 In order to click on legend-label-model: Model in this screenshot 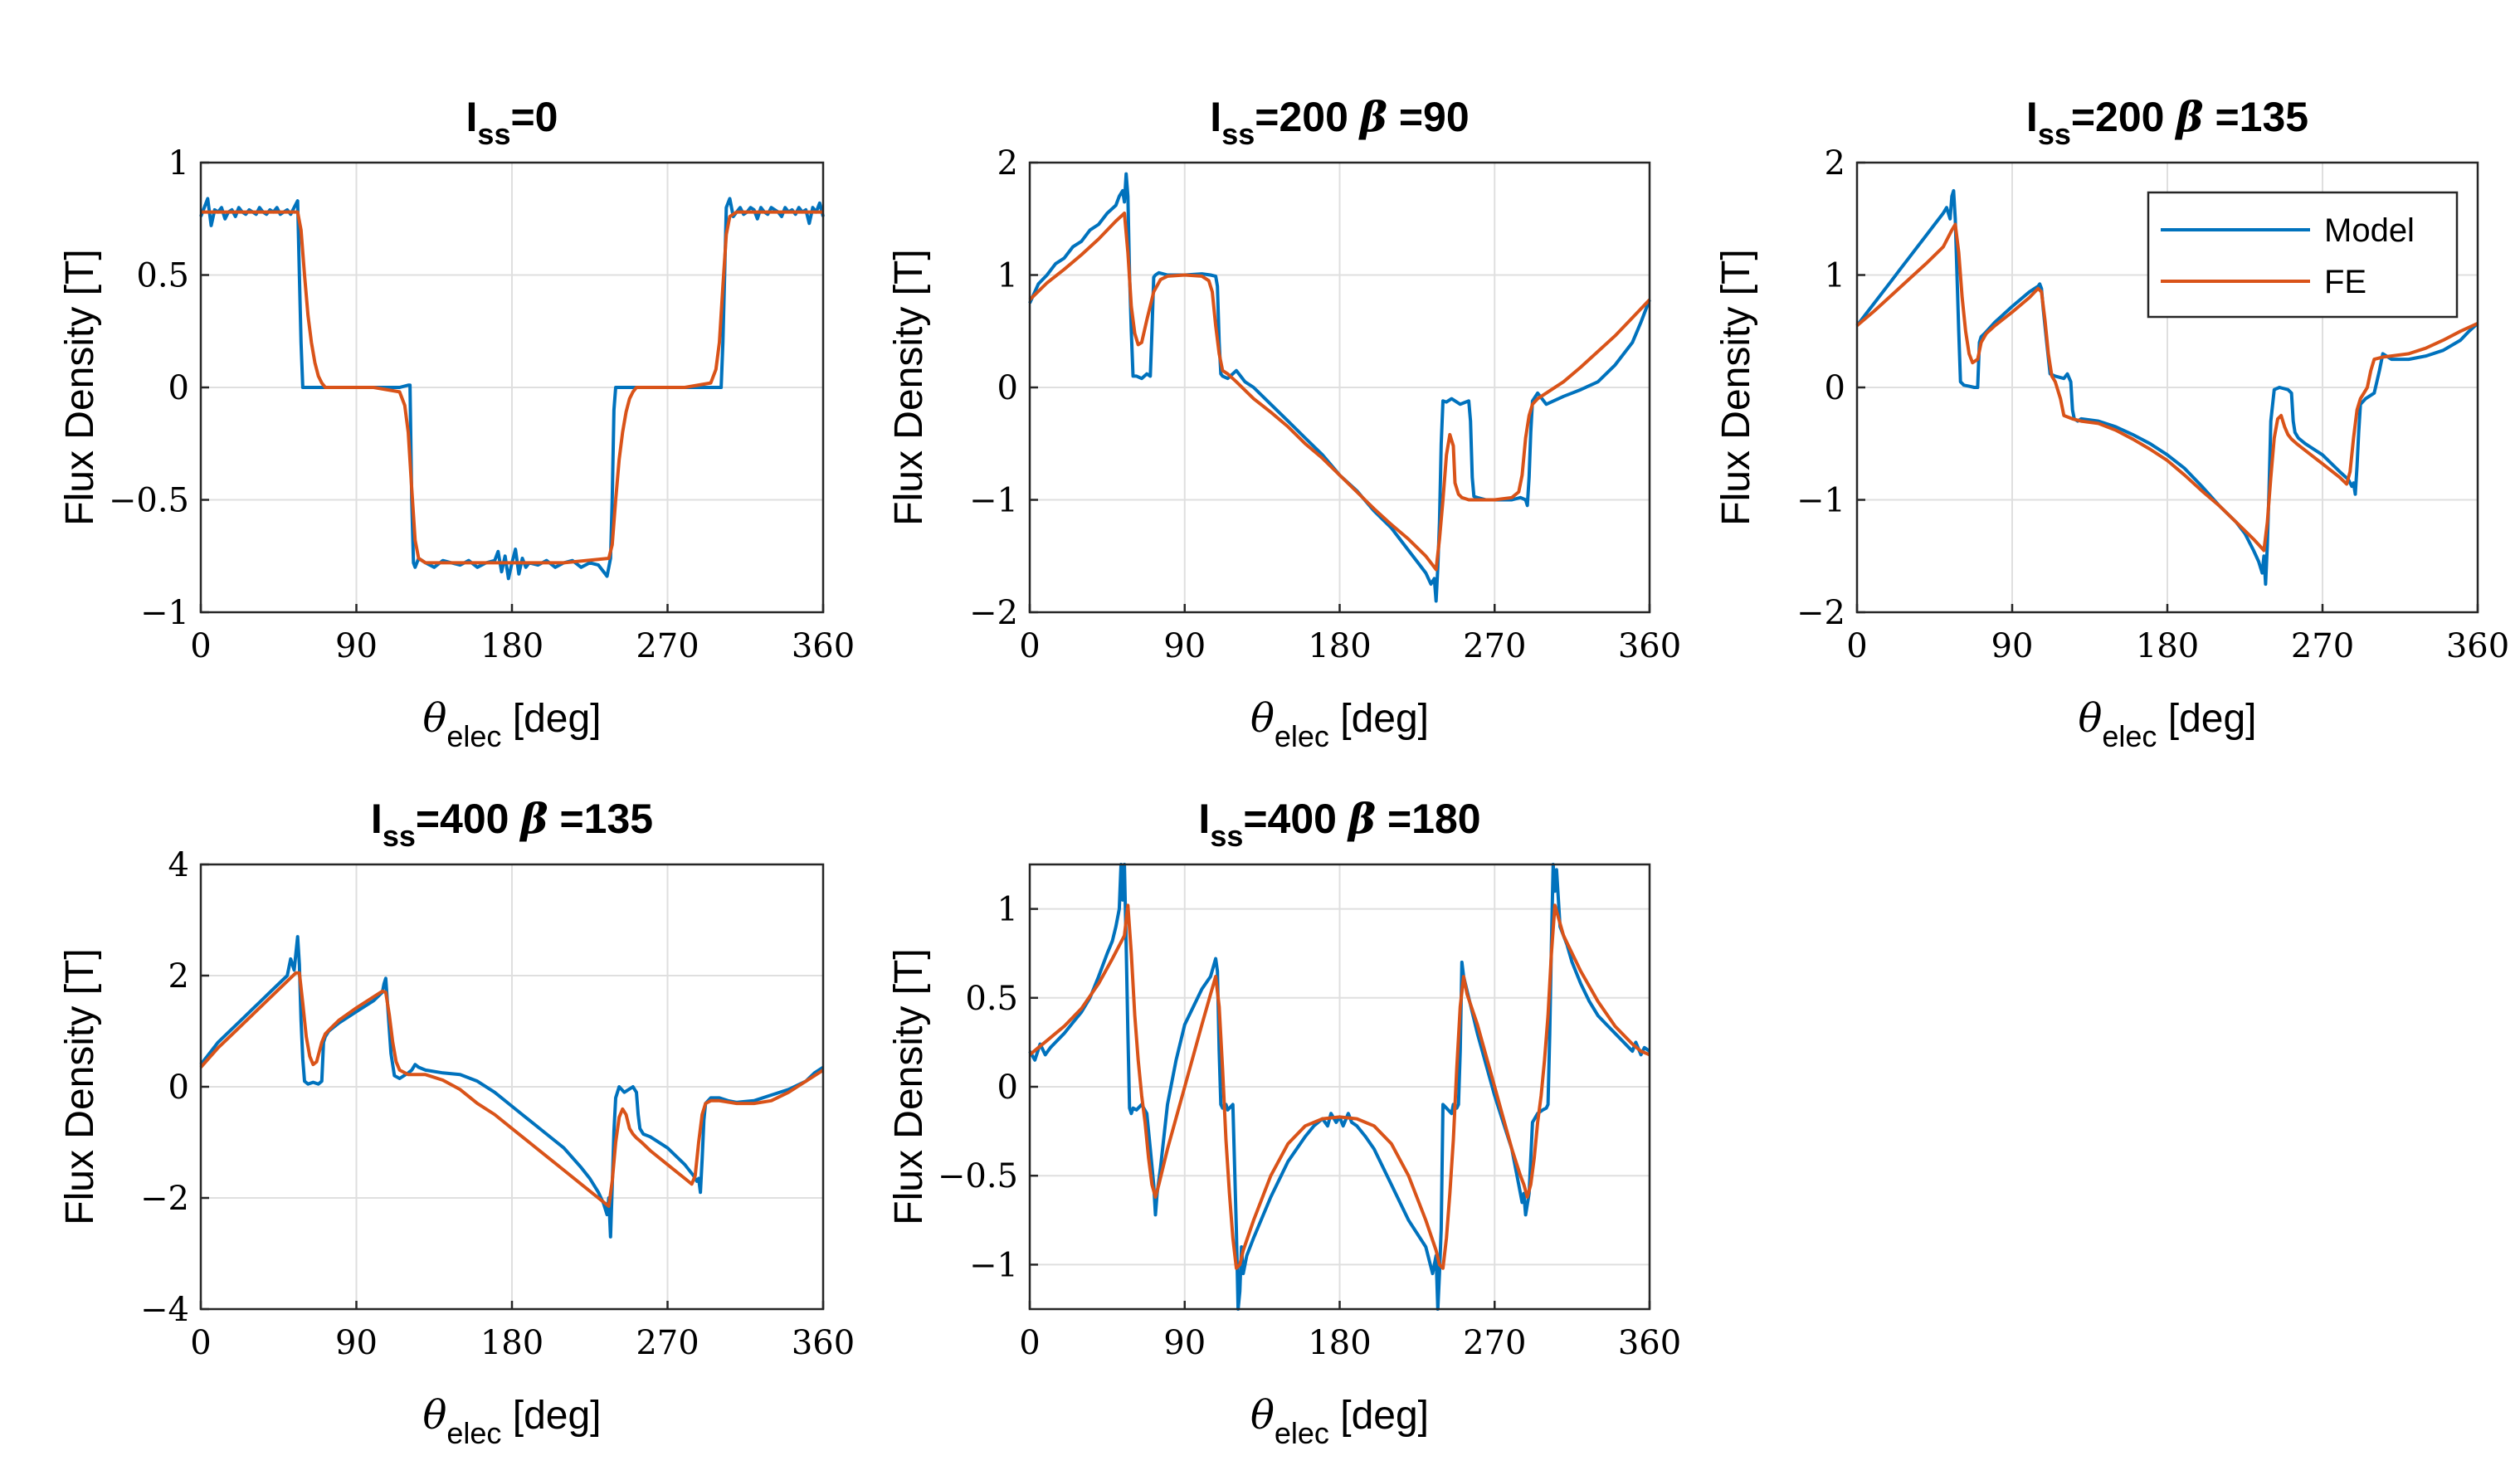, I will do `click(2369, 230)`.